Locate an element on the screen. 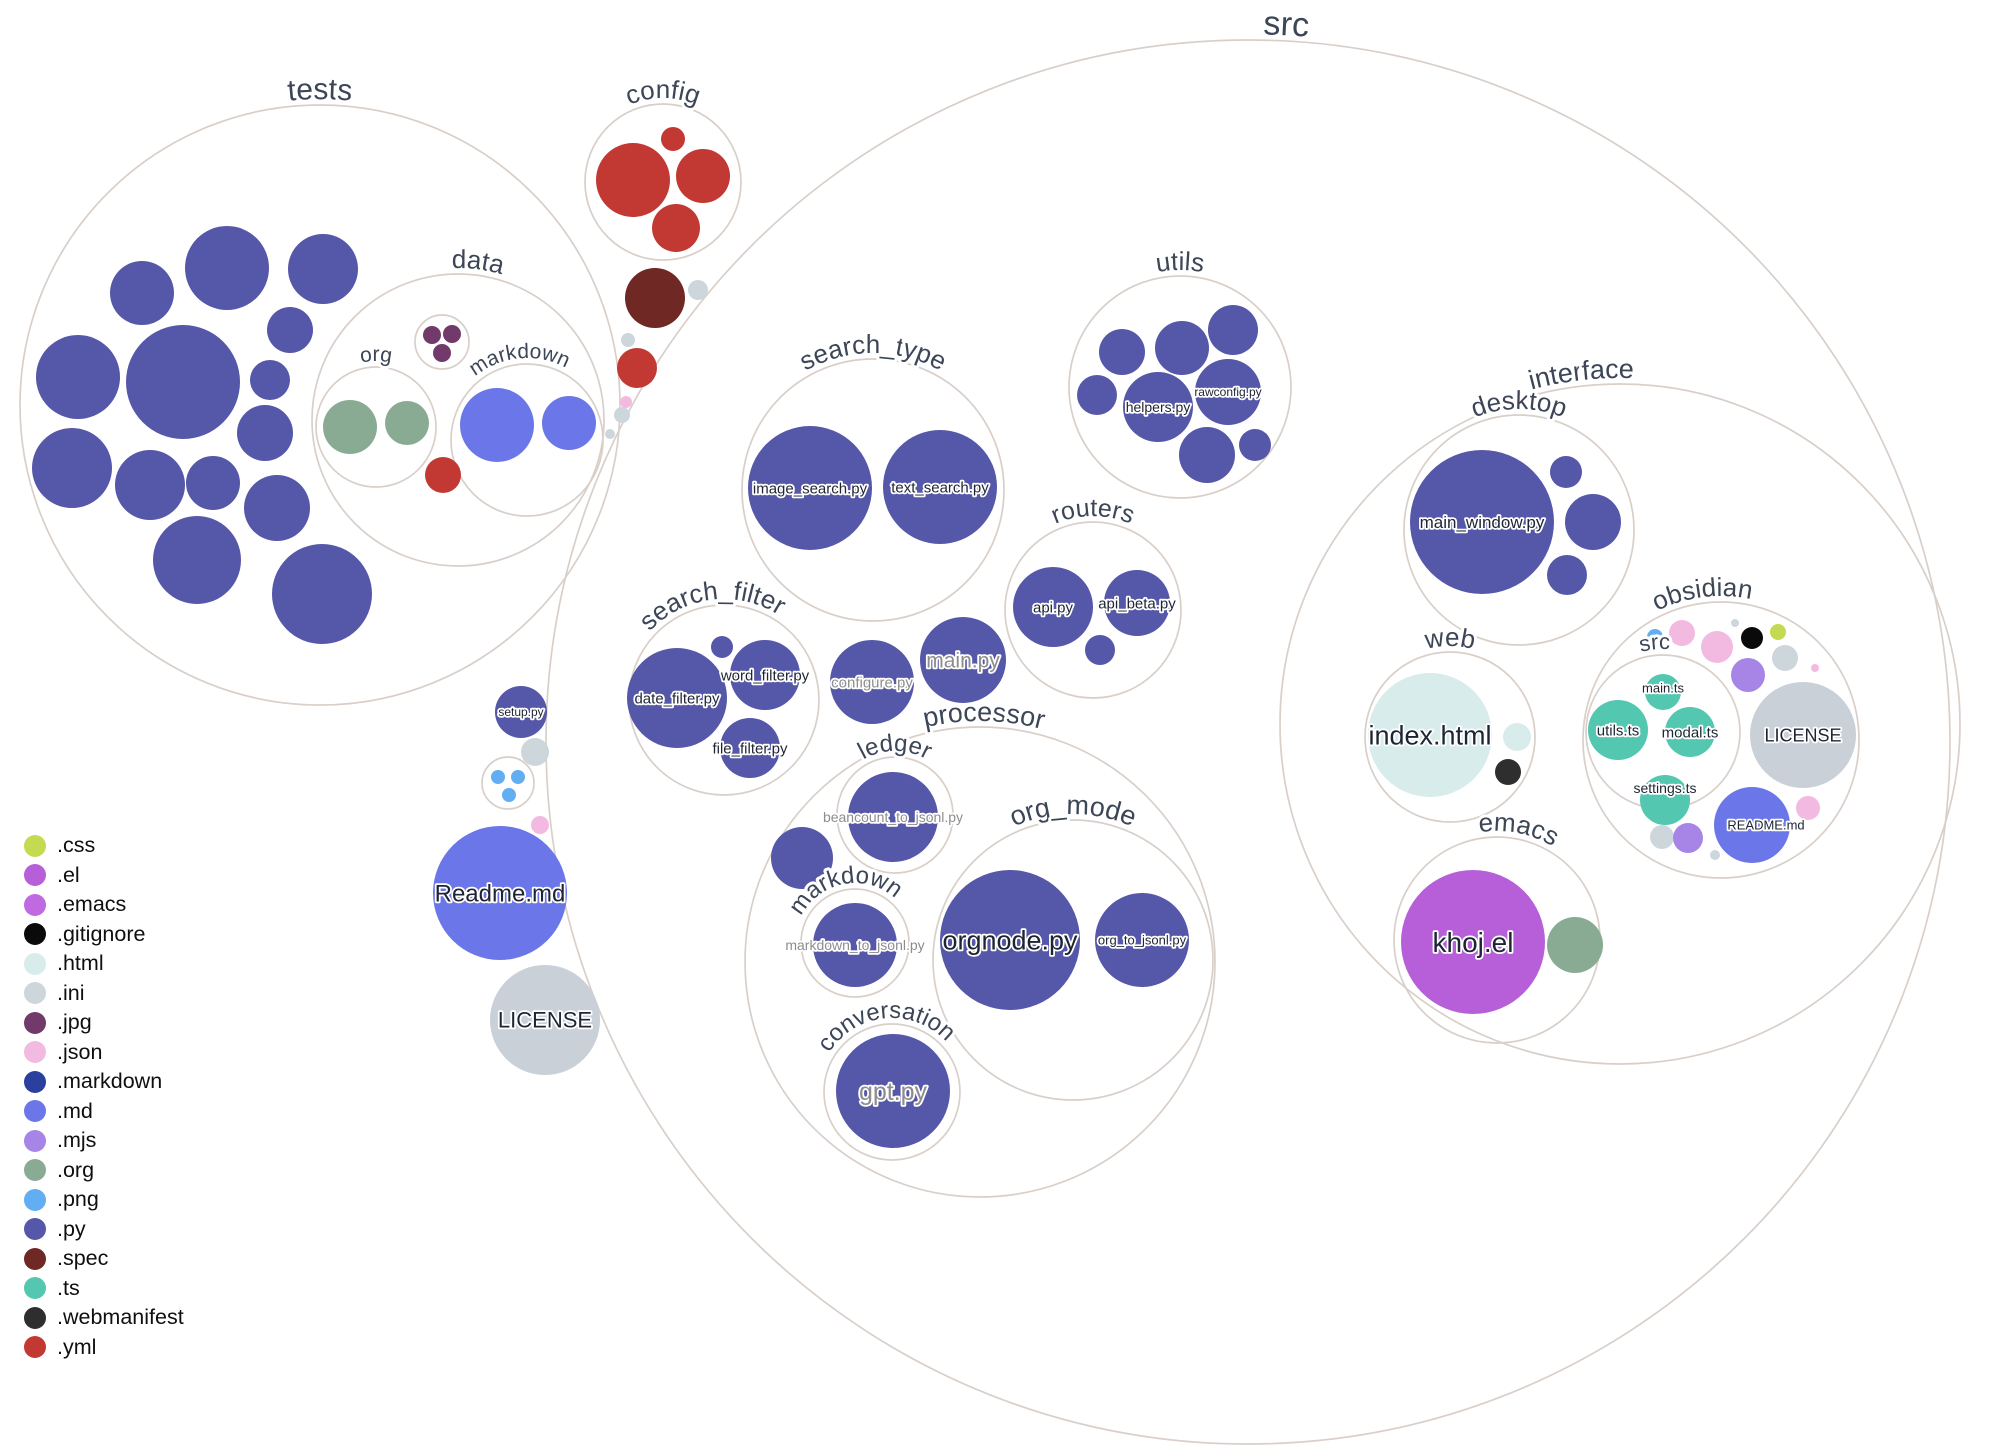 This screenshot has height=1451, width=1995. folder-label-org_mode: org_mode is located at coordinates (1072, 811).